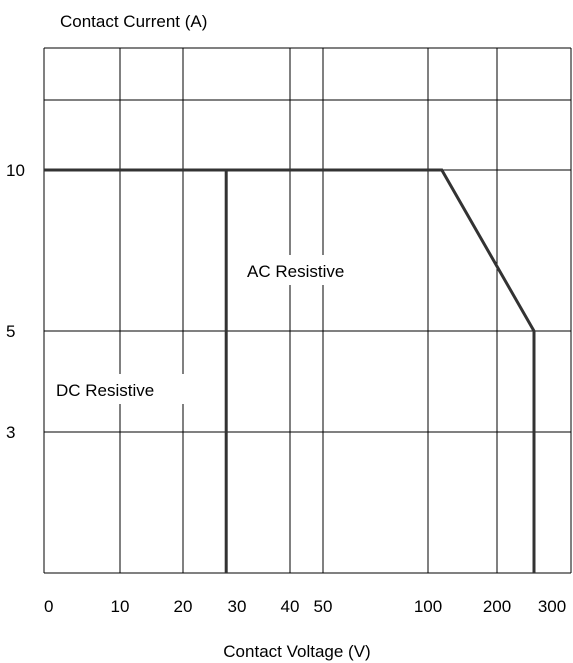  I want to click on x-tick-label: 300, so click(552, 606).